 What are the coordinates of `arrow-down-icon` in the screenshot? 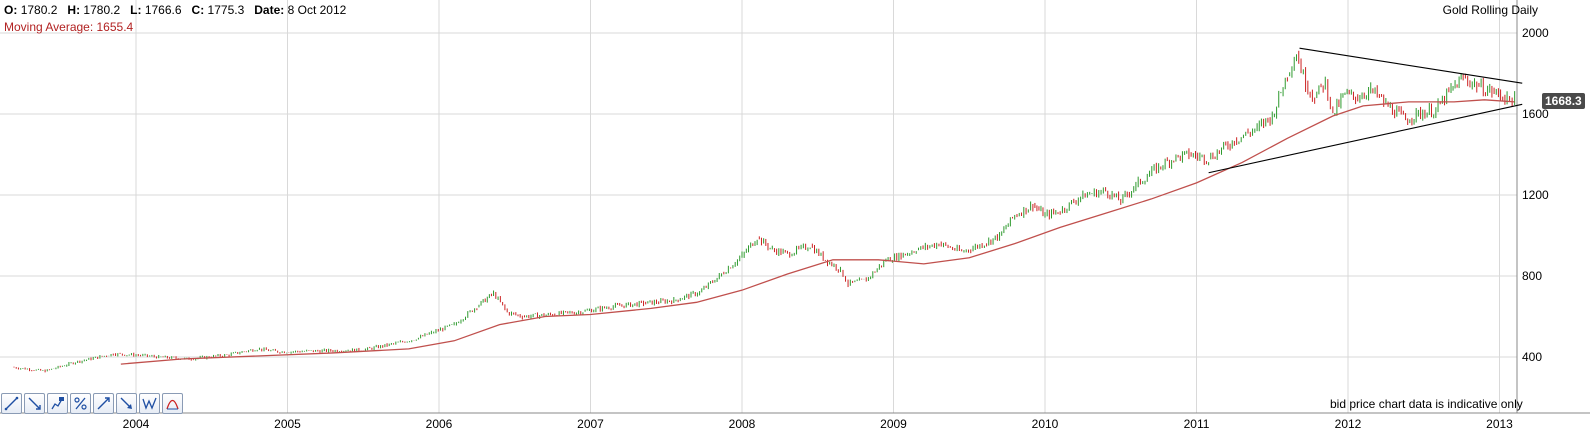 It's located at (126, 403).